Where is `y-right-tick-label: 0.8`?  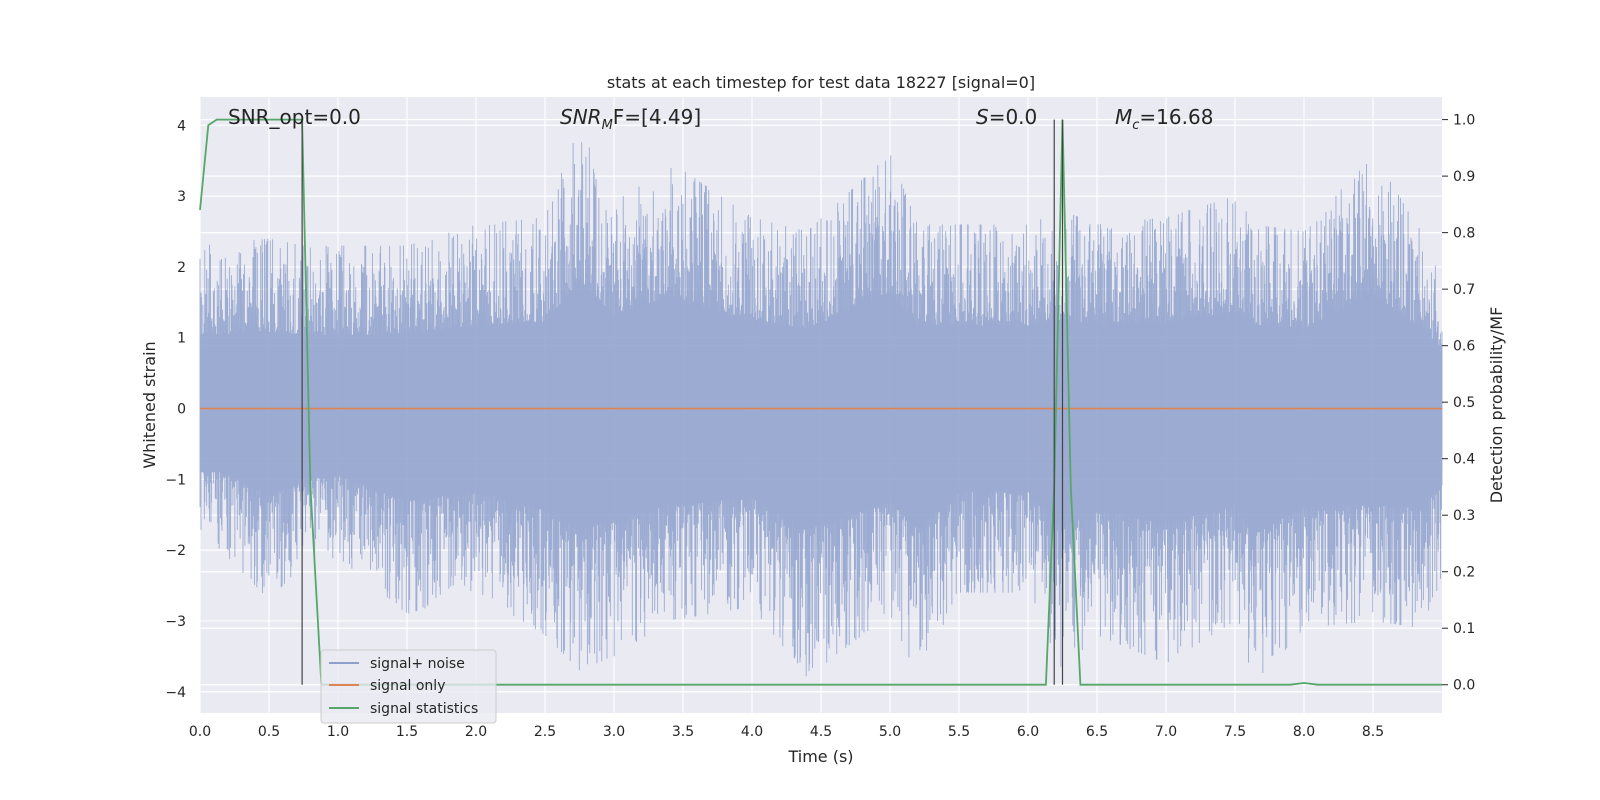 y-right-tick-label: 0.8 is located at coordinates (1464, 234).